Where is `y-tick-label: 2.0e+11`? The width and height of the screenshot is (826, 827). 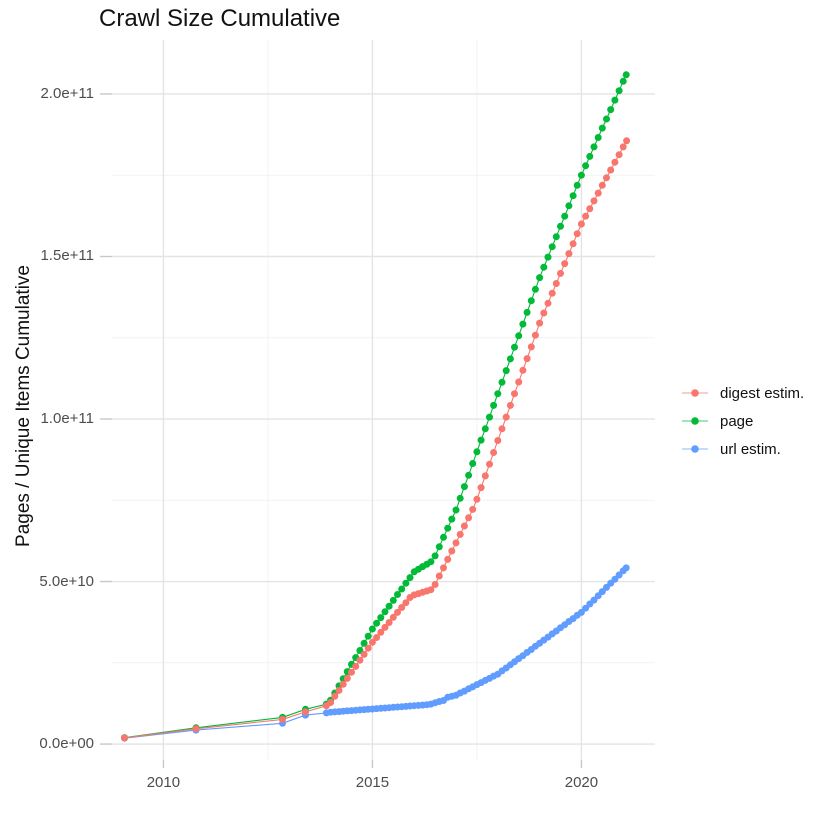 y-tick-label: 2.0e+11 is located at coordinates (67, 93).